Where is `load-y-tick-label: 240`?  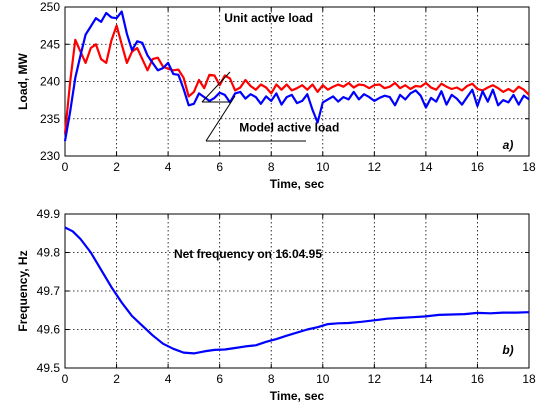
load-y-tick-label: 240 is located at coordinates (50, 82).